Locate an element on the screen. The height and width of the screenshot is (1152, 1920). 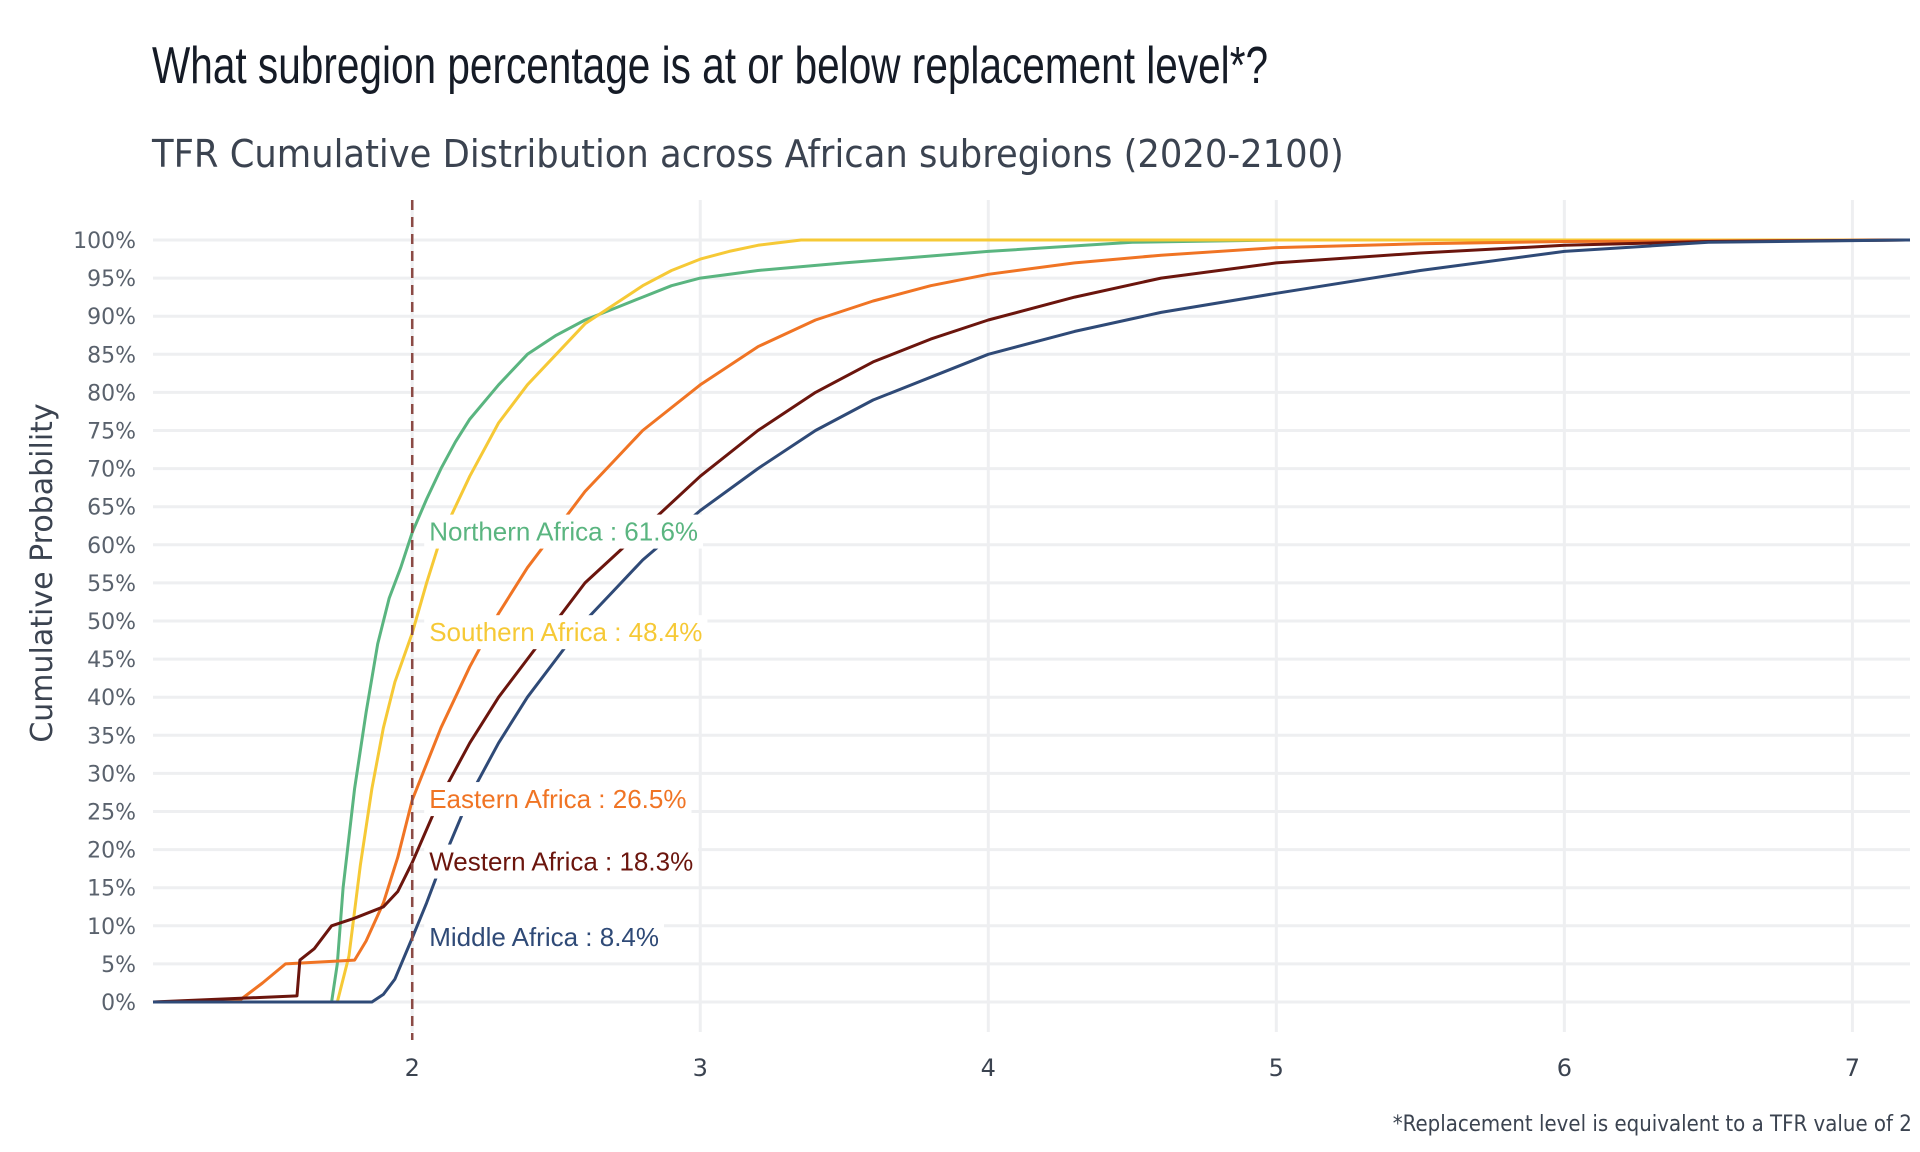
annotation-western-africa: Western Africa : 18.3% is located at coordinates (561, 861).